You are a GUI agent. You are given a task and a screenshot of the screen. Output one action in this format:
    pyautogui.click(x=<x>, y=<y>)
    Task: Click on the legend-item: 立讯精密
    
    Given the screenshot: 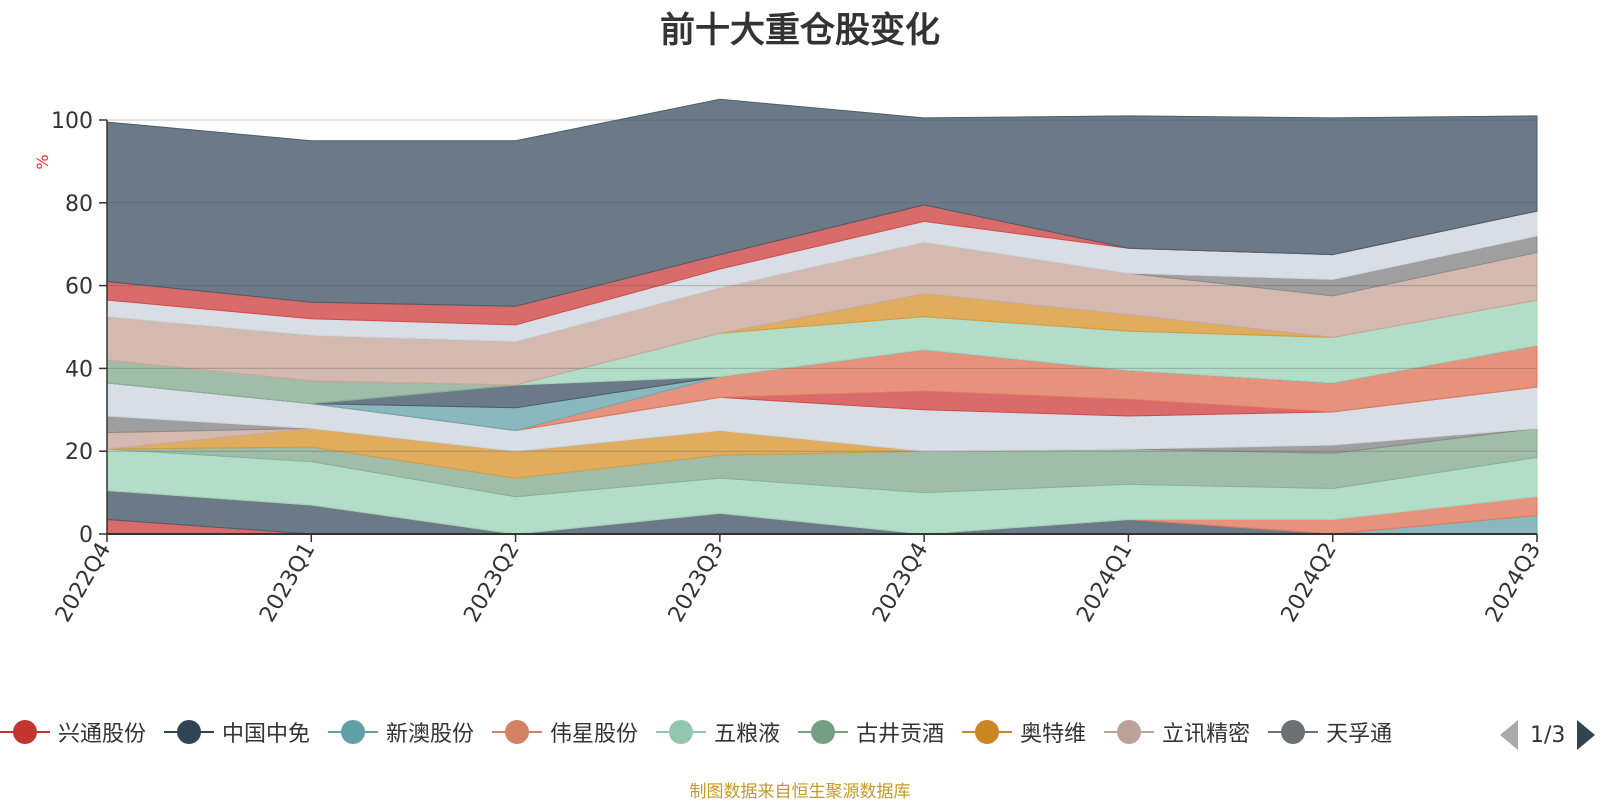 What is the action you would take?
    pyautogui.click(x=1177, y=732)
    